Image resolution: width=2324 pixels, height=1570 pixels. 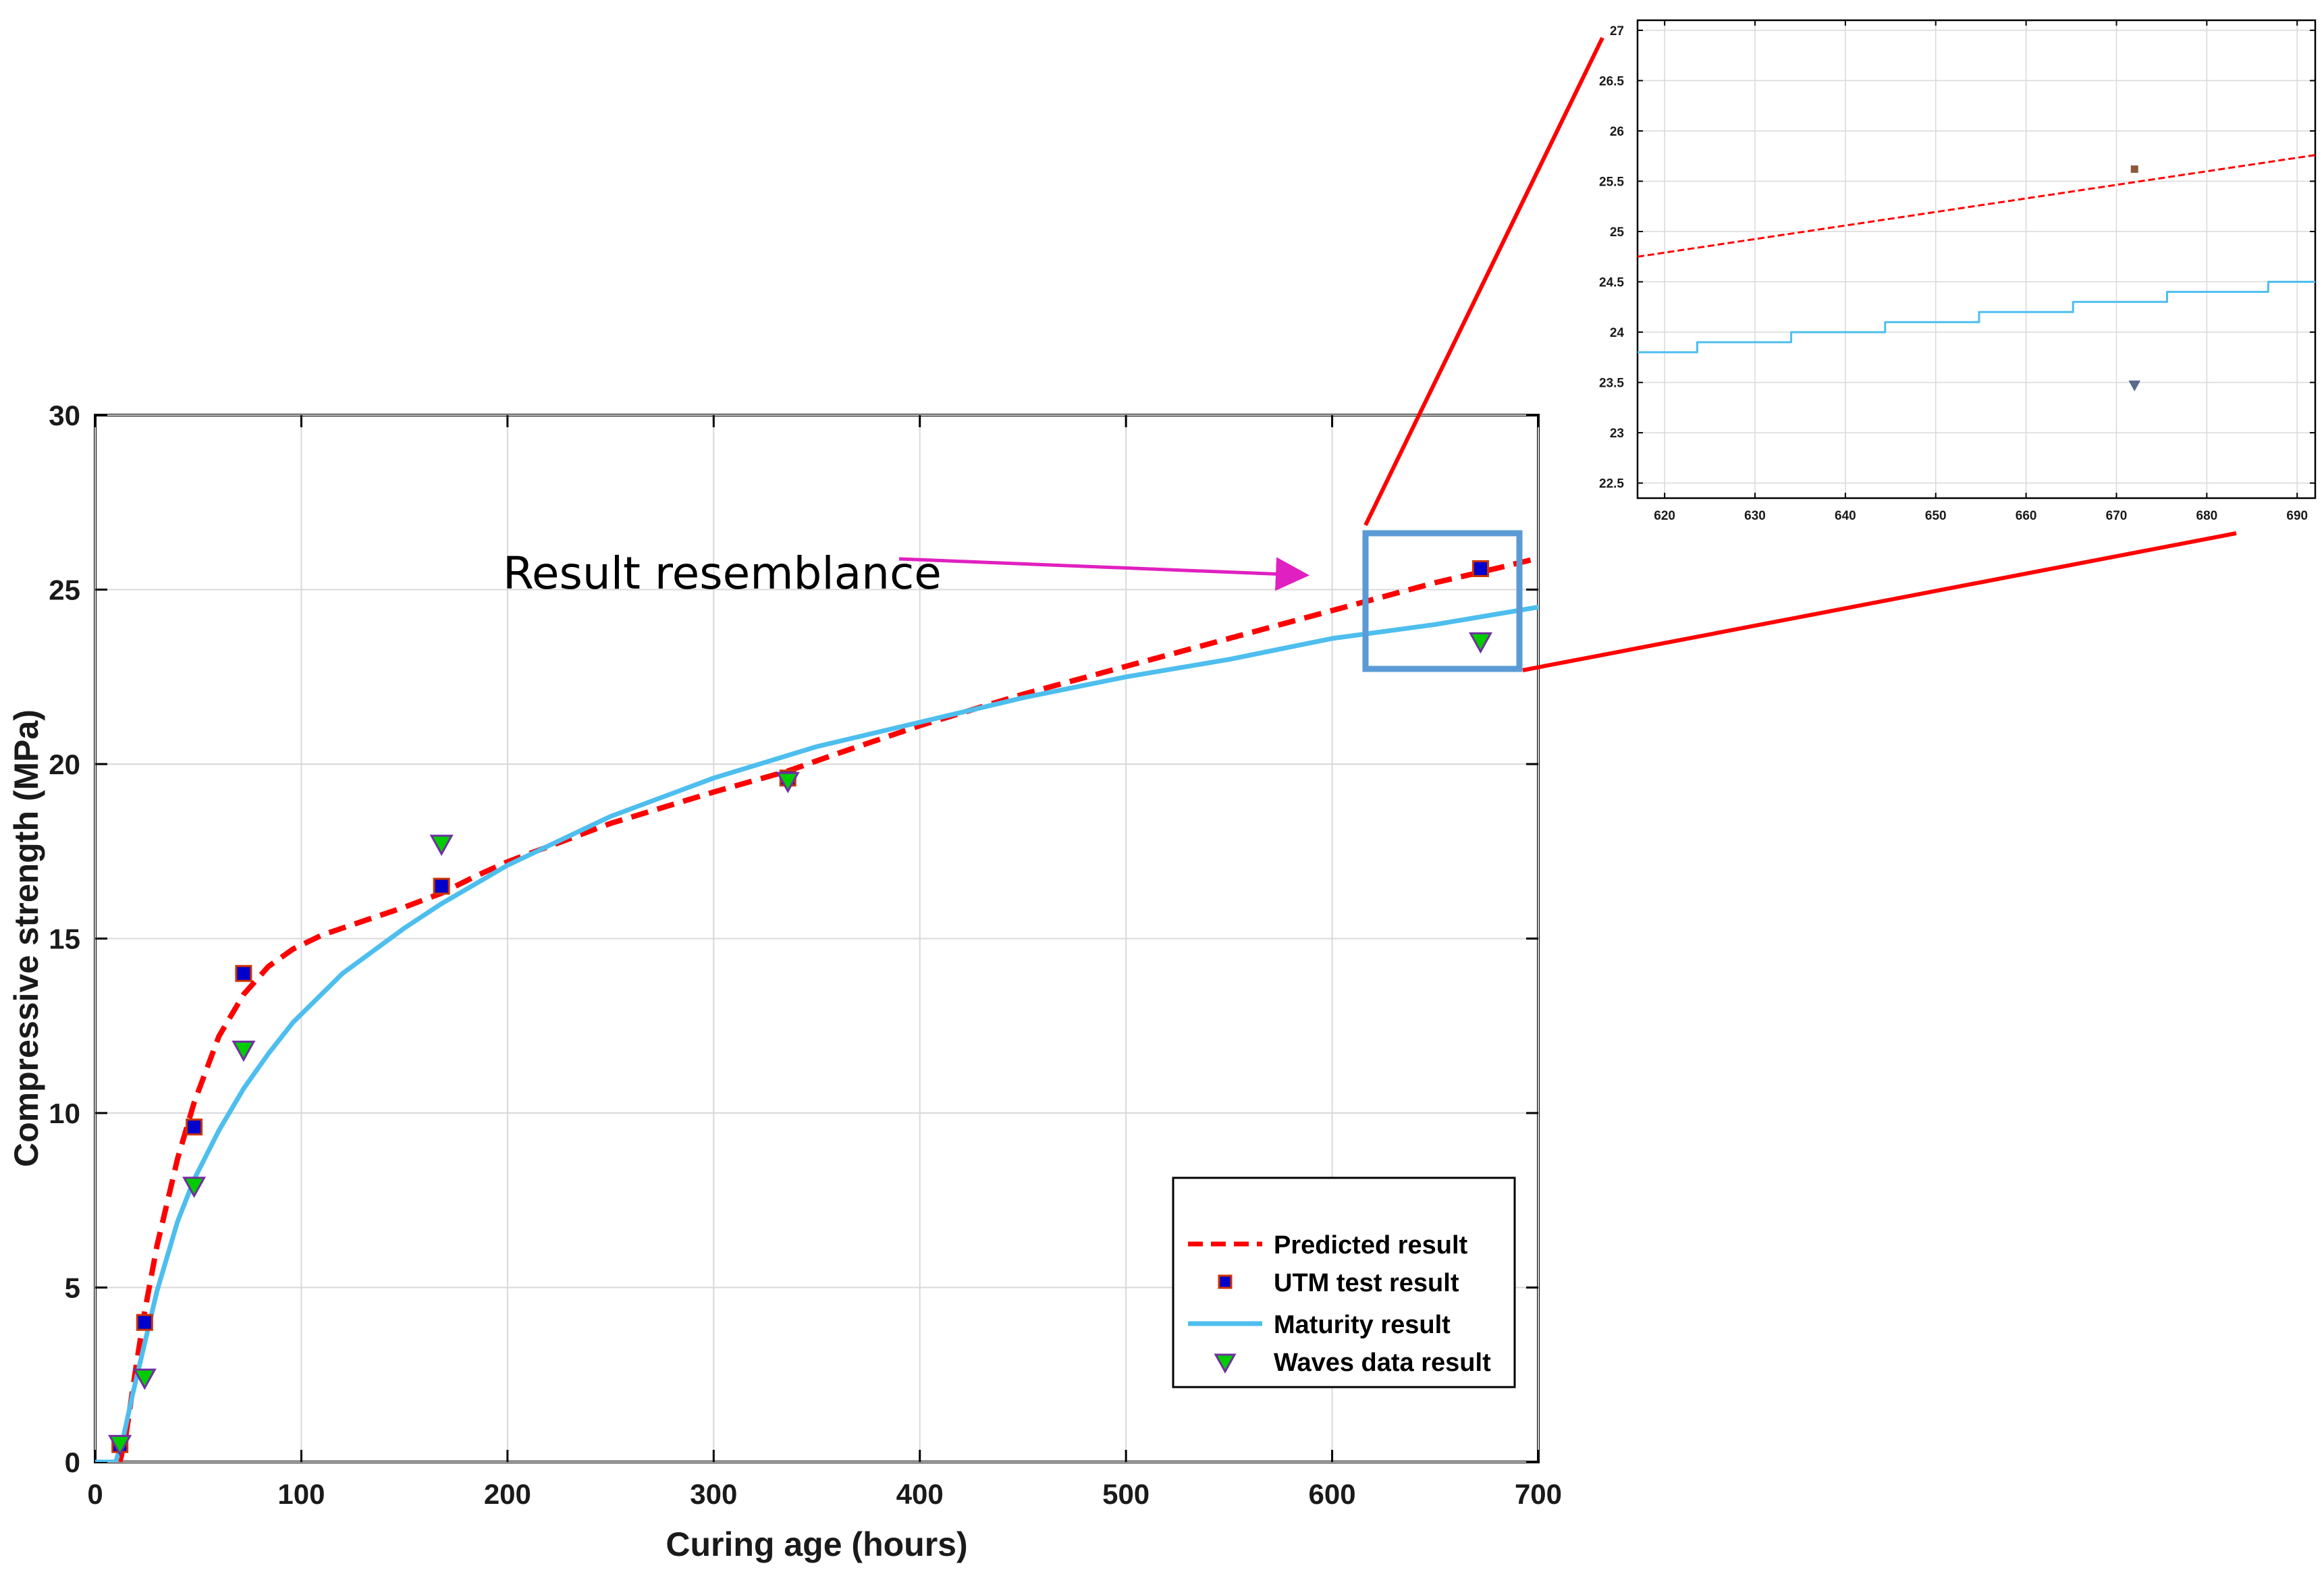 What do you see at coordinates (1936, 516) in the screenshot?
I see `x-tick-label: 650` at bounding box center [1936, 516].